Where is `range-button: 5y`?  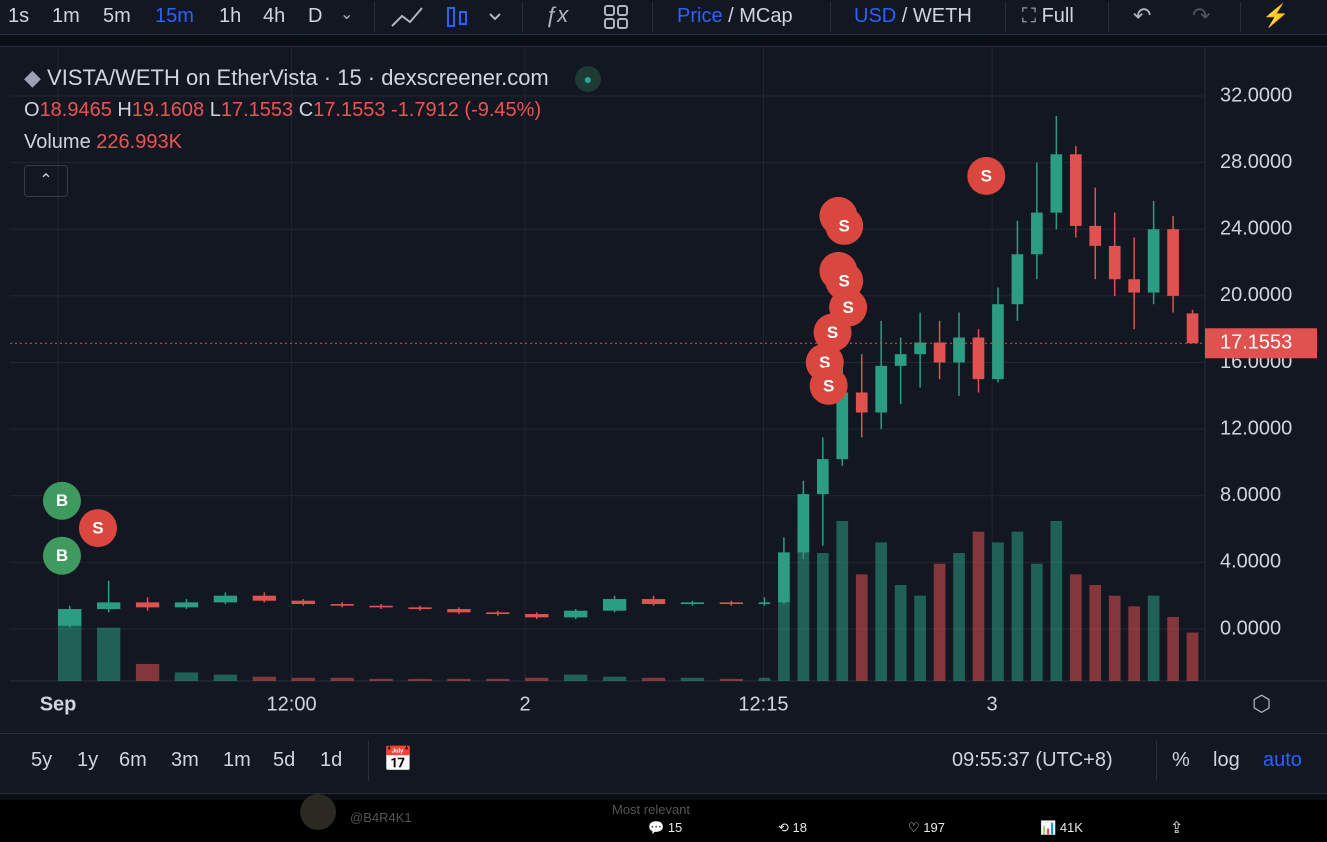 range-button: 5y is located at coordinates (42, 760).